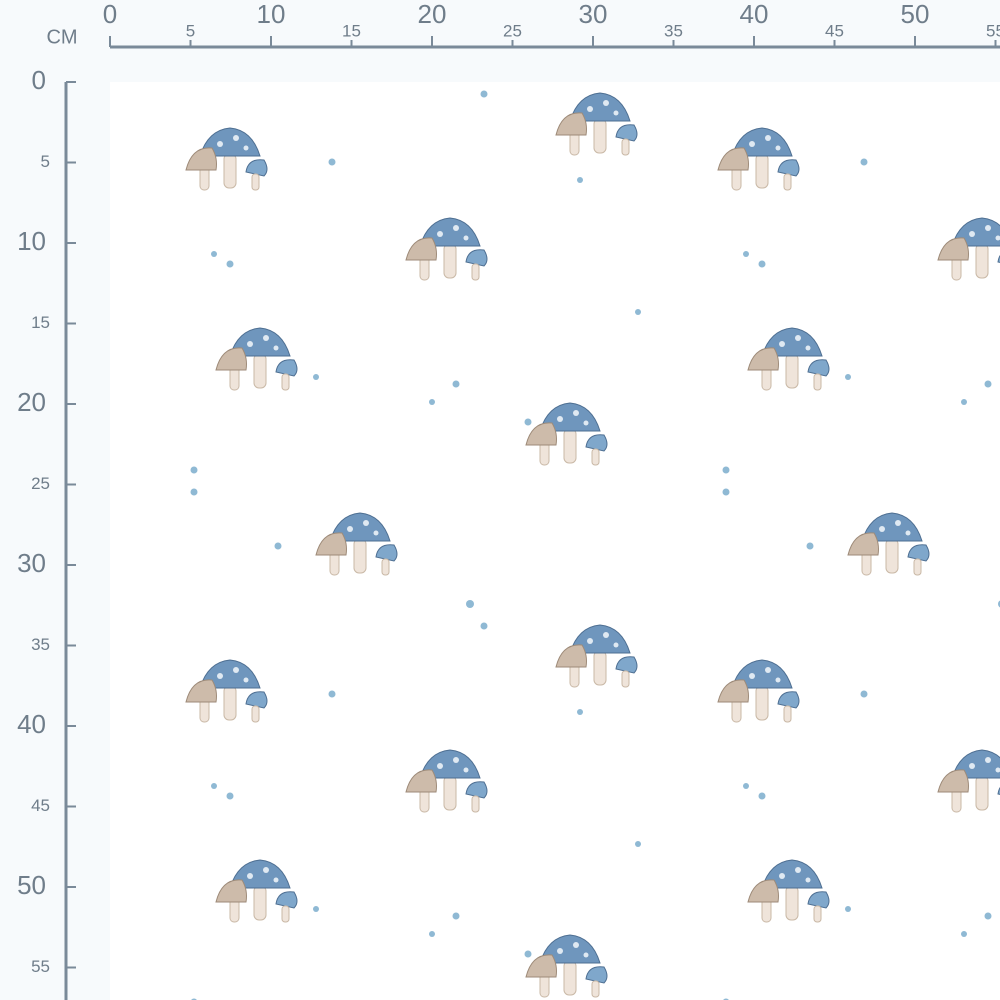 Image resolution: width=1000 pixels, height=1000 pixels. Describe the element at coordinates (271, 14) in the screenshot. I see `x-tick-label: 10` at that location.